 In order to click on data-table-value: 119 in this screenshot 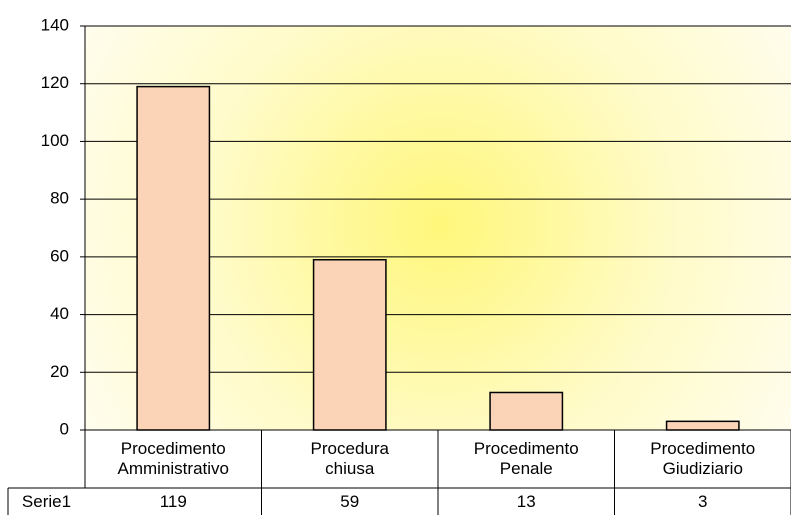, I will do `click(173, 501)`.